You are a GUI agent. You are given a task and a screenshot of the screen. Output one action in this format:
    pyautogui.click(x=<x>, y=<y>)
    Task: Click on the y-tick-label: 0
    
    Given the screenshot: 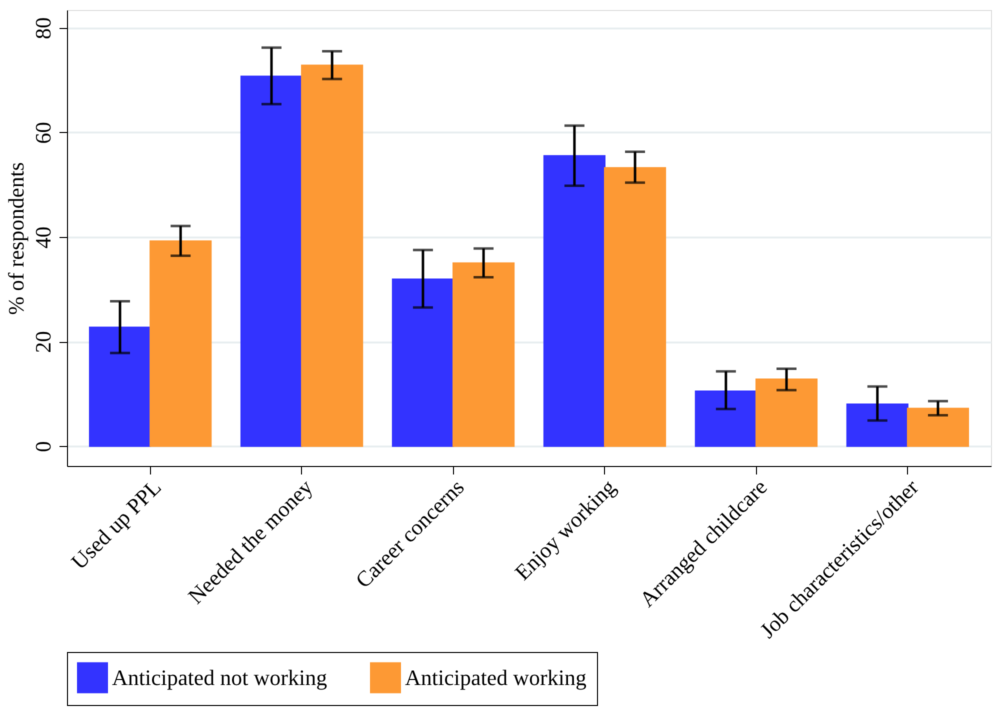 What is the action you would take?
    pyautogui.click(x=43, y=446)
    